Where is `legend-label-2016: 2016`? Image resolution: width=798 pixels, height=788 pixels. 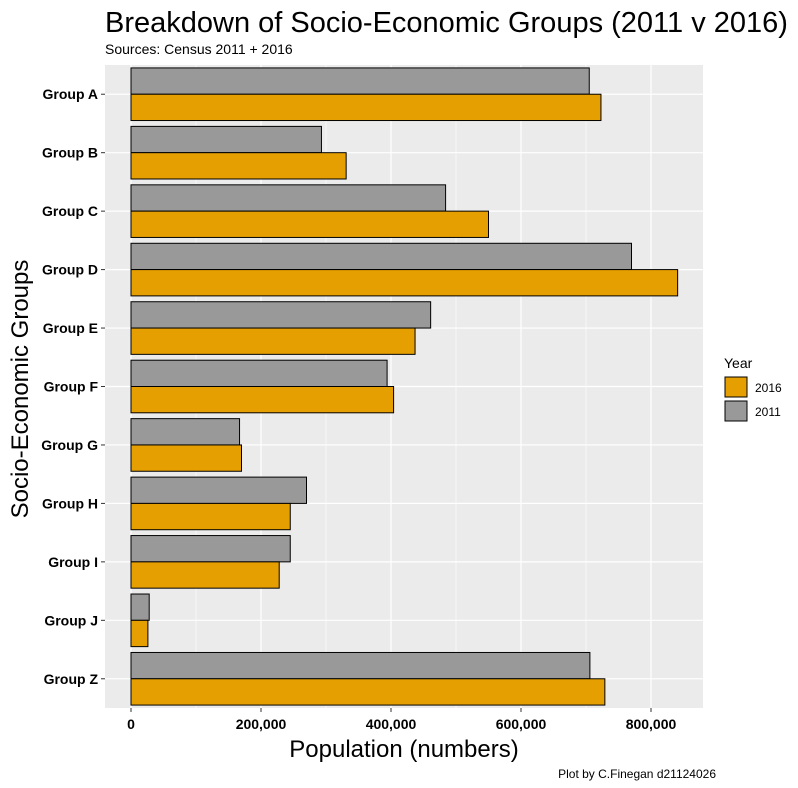 legend-label-2016: 2016 is located at coordinates (768, 388).